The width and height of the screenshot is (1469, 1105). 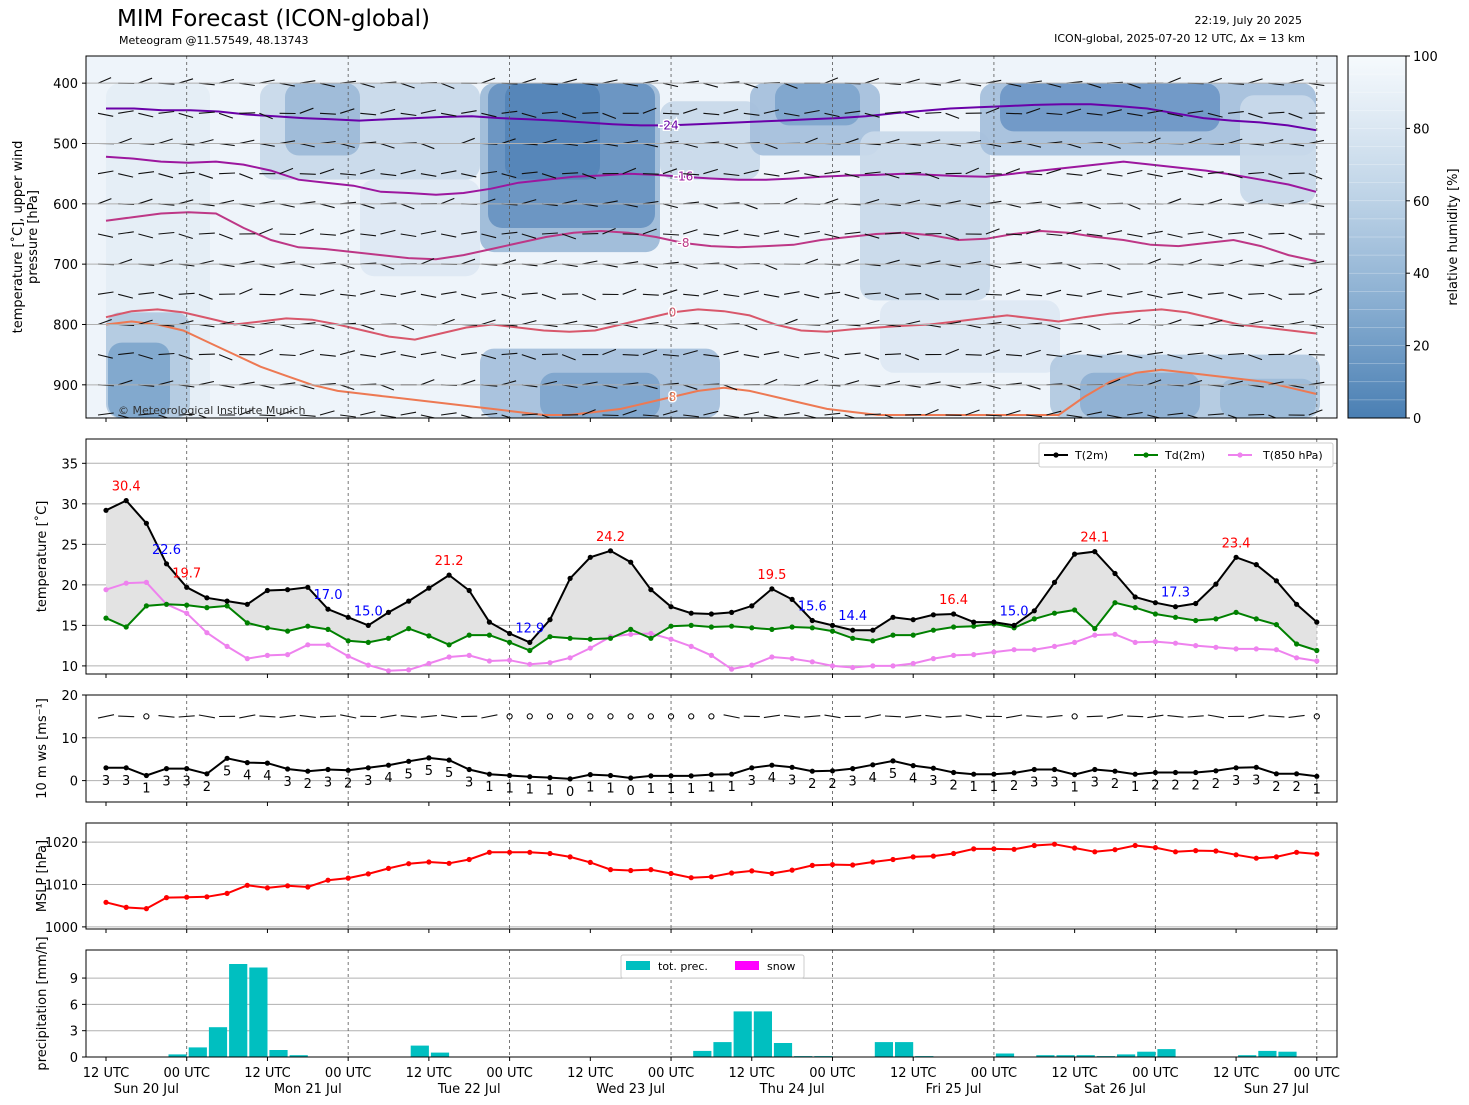 I want to click on wind-speed-label: 5, so click(x=227, y=771).